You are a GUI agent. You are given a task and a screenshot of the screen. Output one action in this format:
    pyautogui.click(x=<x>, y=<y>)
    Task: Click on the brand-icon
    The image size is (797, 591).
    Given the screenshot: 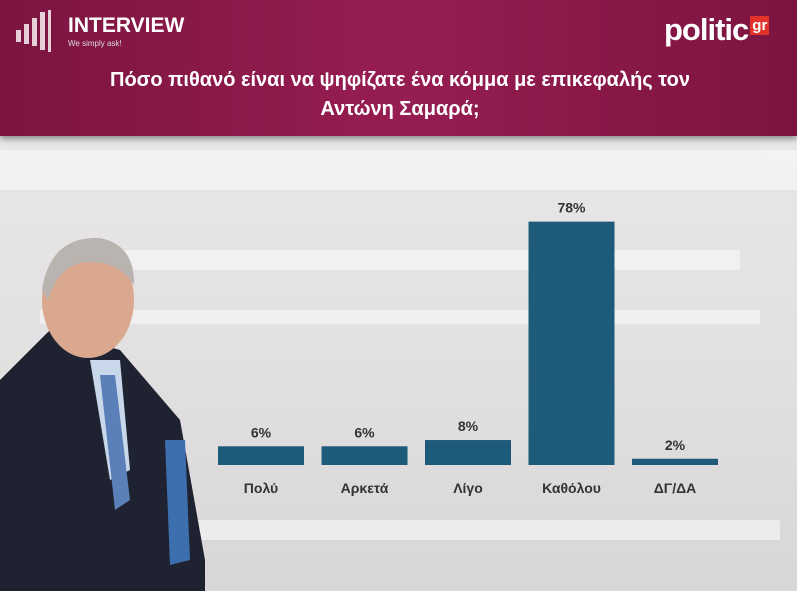 What is the action you would take?
    pyautogui.click(x=33, y=31)
    